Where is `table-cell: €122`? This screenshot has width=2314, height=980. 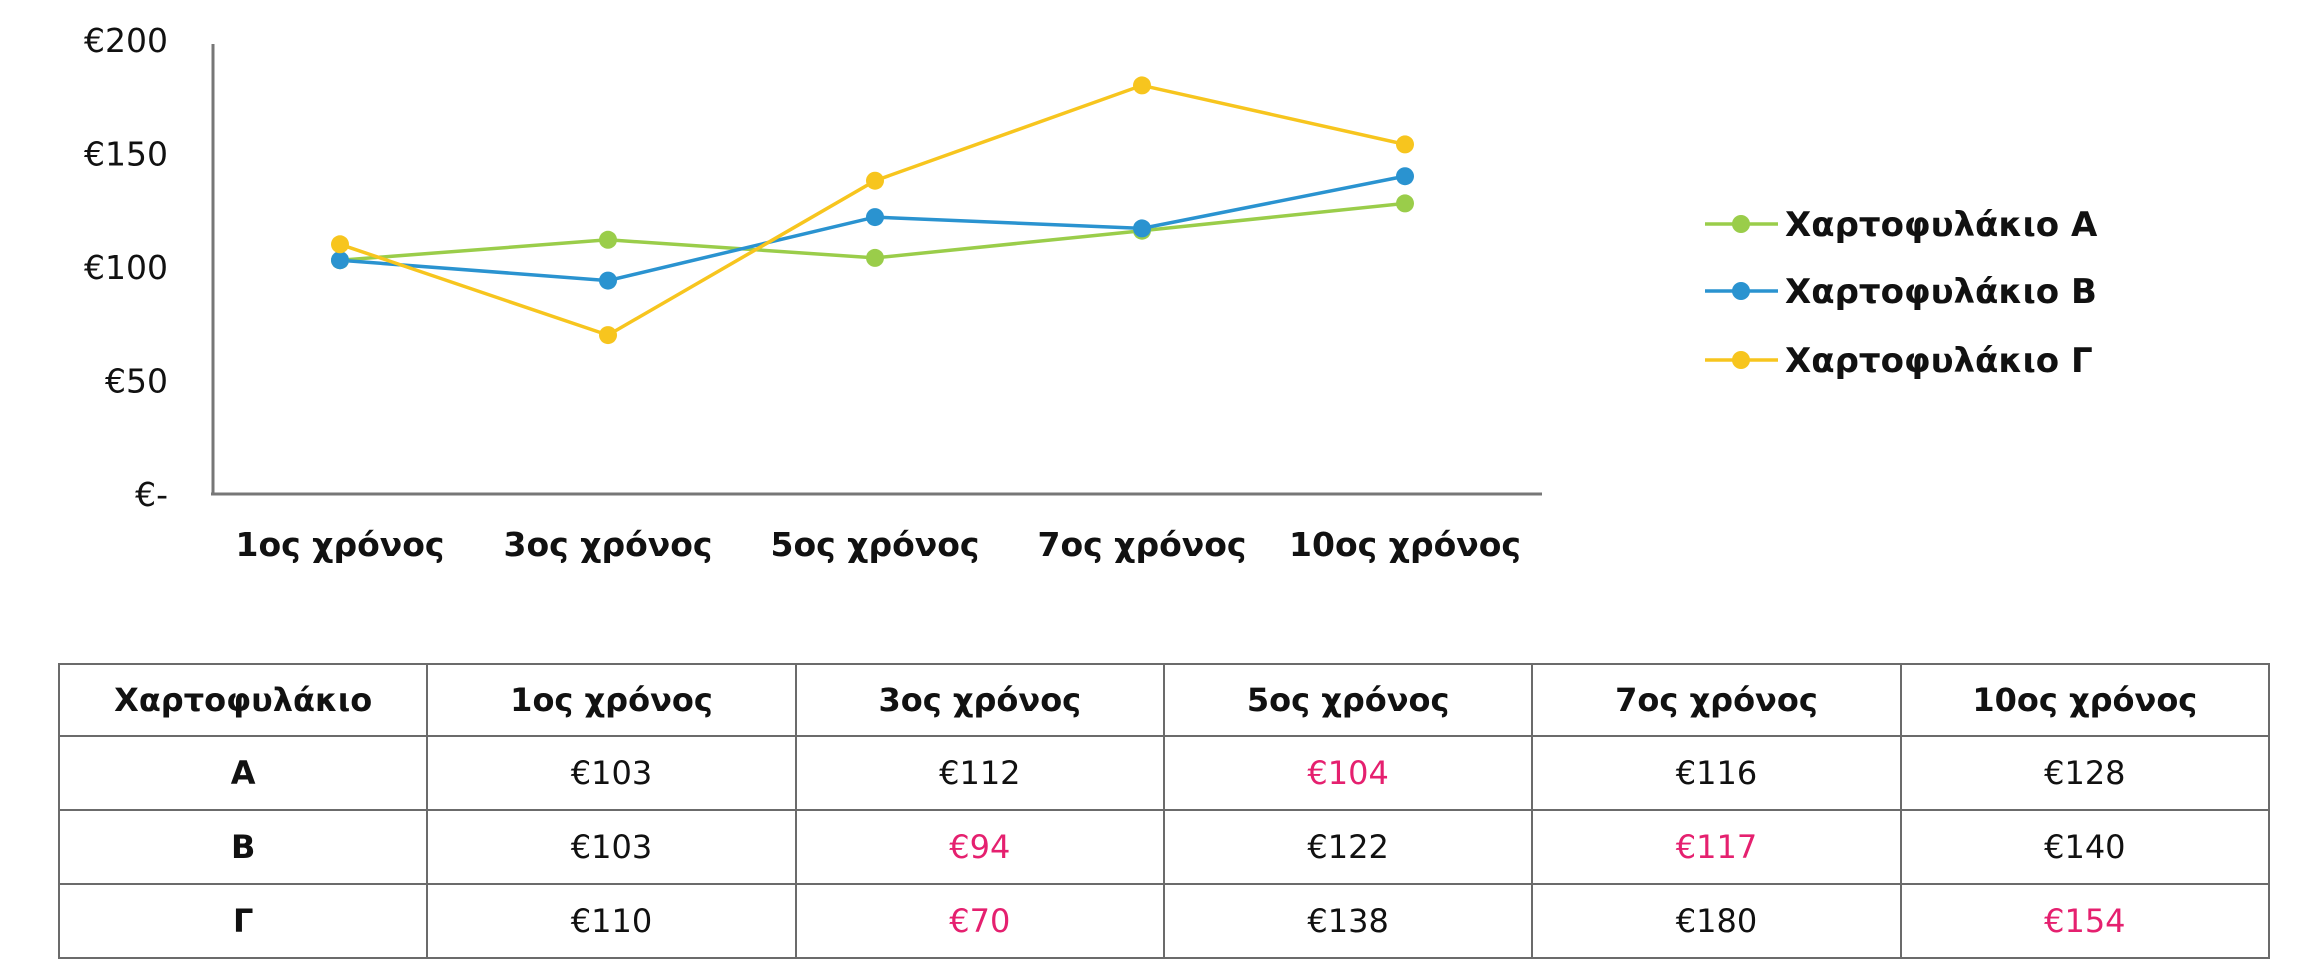
table-cell: €122 is located at coordinates (1348, 847).